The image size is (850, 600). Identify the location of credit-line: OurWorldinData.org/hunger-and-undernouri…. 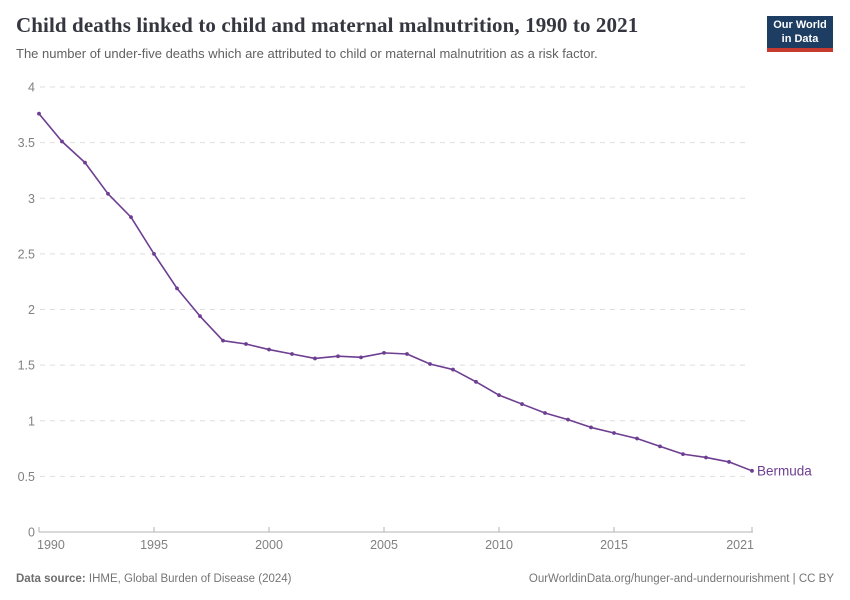
(681, 579).